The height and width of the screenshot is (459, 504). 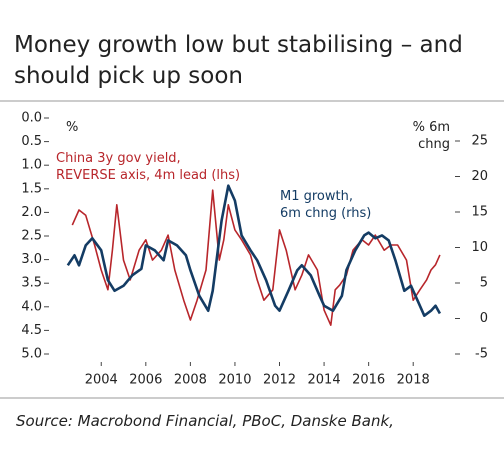 I want to click on y-tick-label: 3.0, so click(x=31, y=259).